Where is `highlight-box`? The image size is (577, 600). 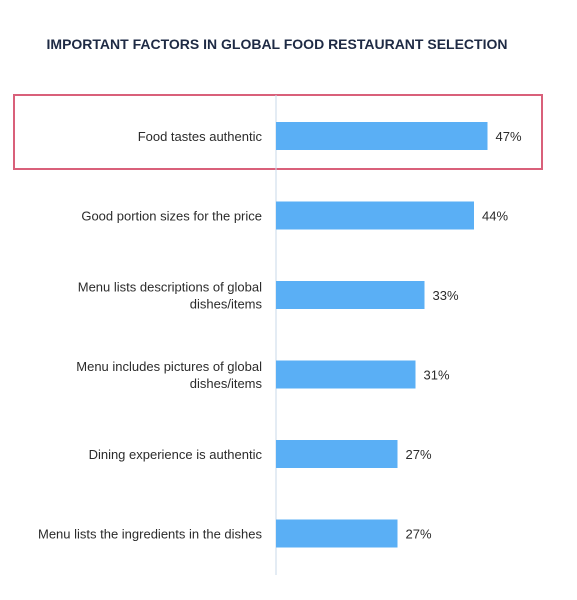
highlight-box is located at coordinates (278, 132).